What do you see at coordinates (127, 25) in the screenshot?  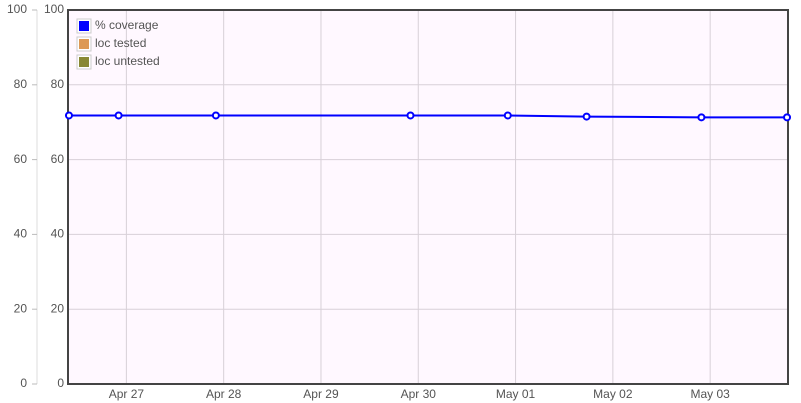 I see `legend-label: % coverage` at bounding box center [127, 25].